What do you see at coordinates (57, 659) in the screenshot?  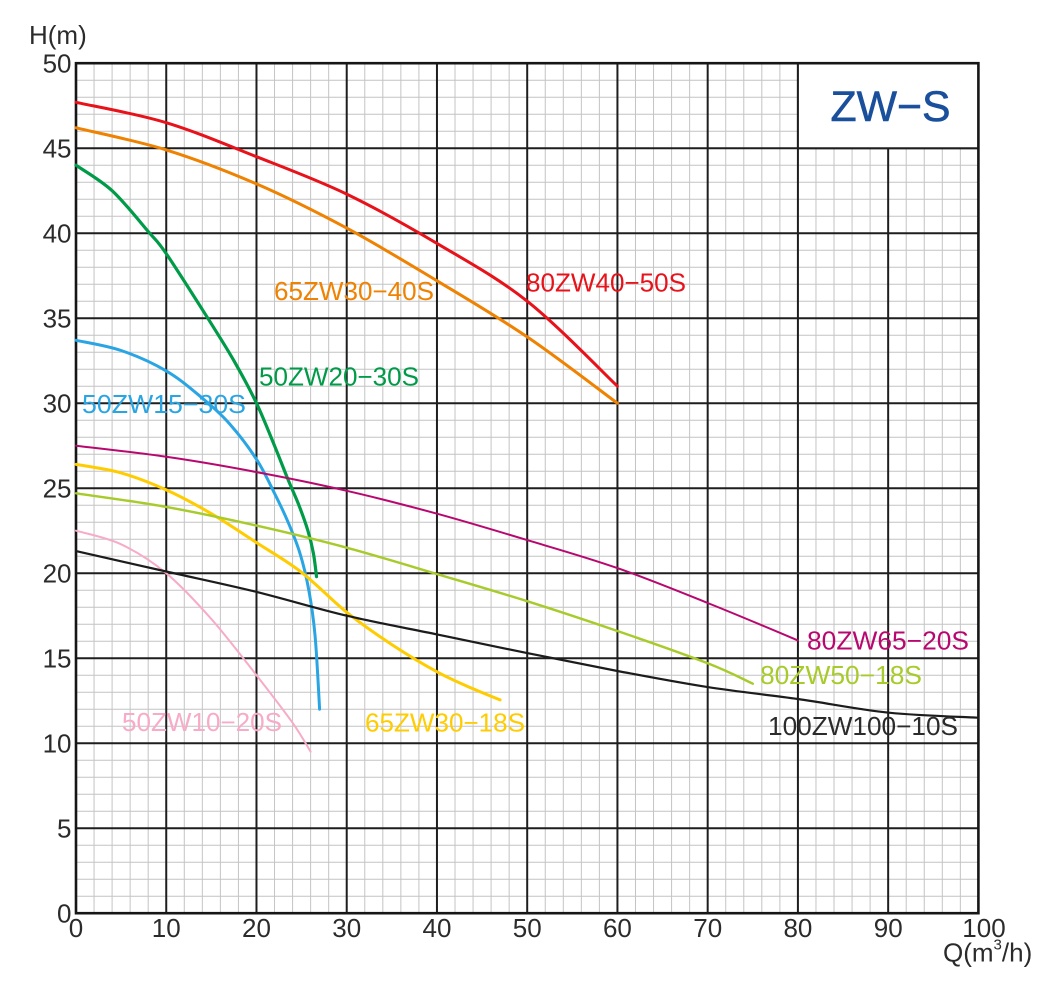 I see `svg-text: 15` at bounding box center [57, 659].